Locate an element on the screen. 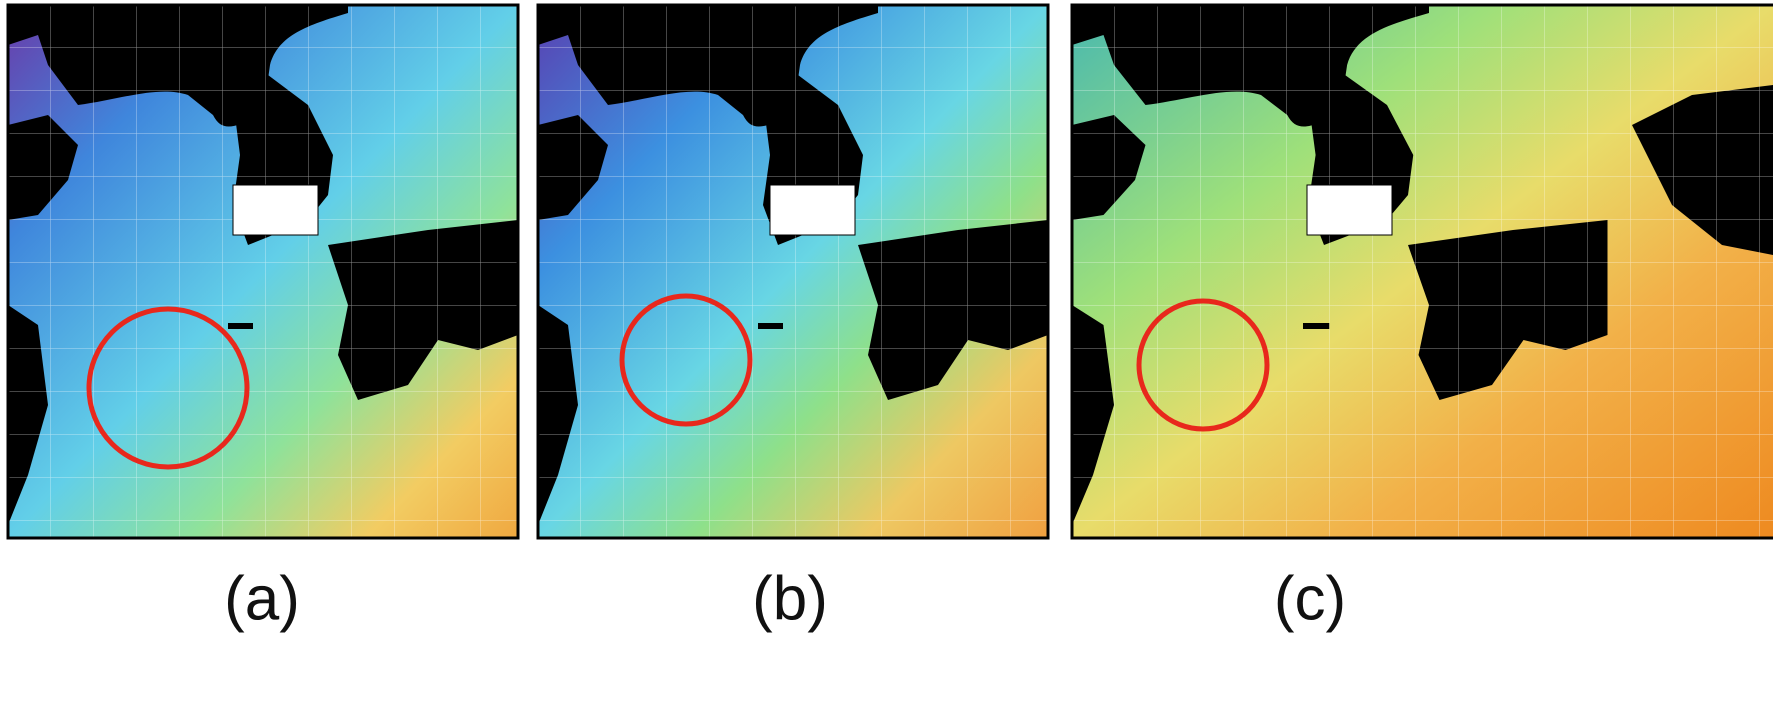 This screenshot has height=721, width=1773. panel-label: (c) is located at coordinates (1310, 598).